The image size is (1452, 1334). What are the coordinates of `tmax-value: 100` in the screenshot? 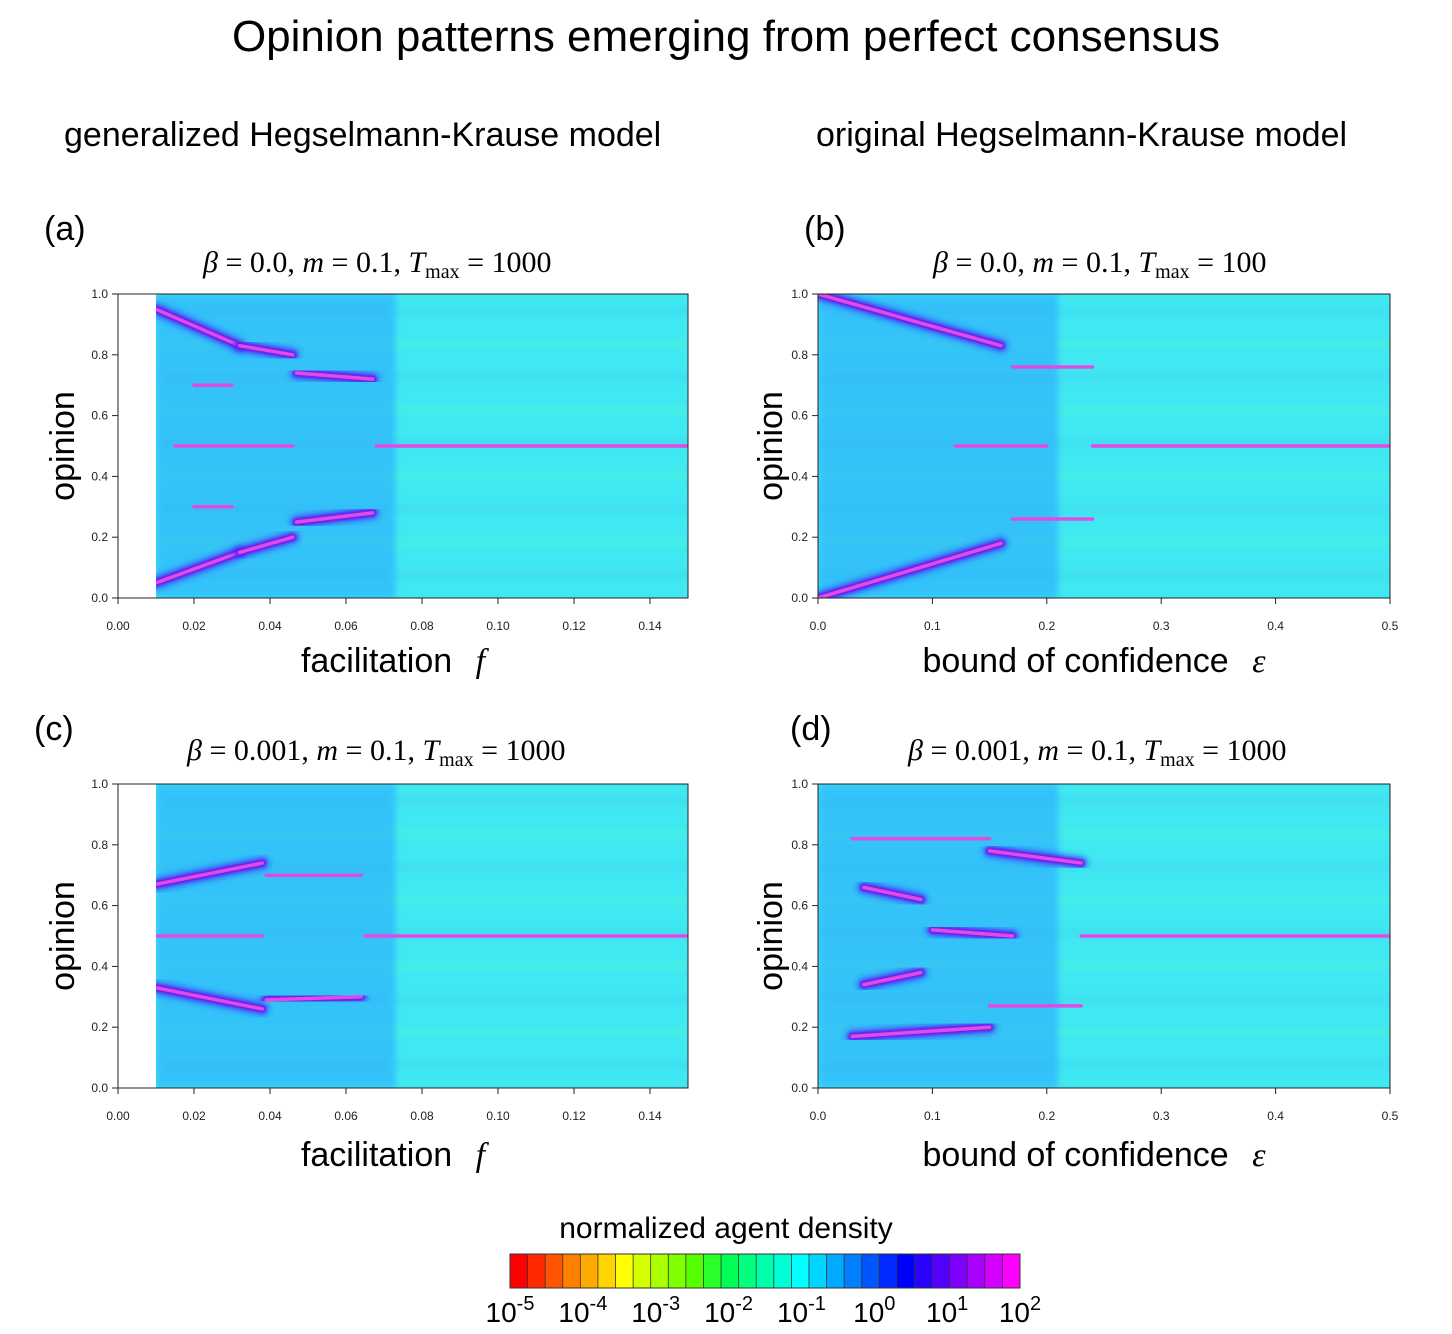 It's located at (1244, 262).